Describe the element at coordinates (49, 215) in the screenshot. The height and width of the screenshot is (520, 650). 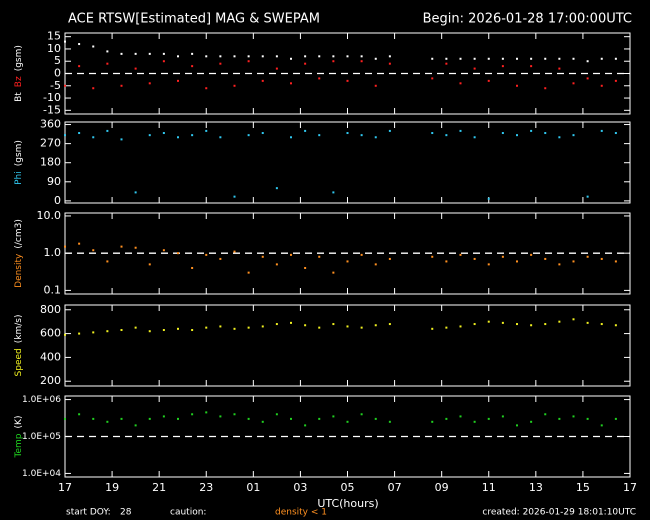
I see `y-tick-label: 10.0` at that location.